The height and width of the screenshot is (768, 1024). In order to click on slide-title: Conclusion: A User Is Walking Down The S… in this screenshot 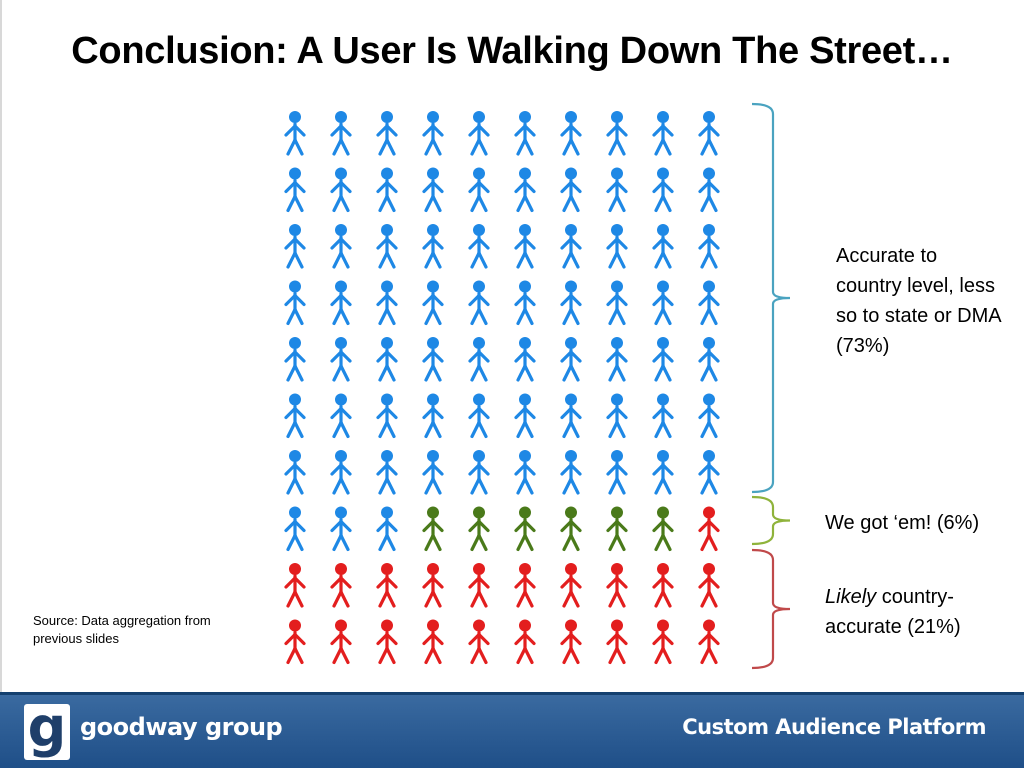, I will do `click(512, 51)`.